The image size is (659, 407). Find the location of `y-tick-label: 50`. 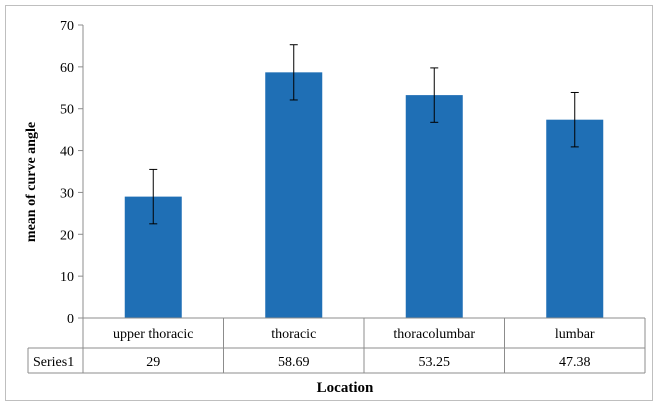

y-tick-label: 50 is located at coordinates (67, 110).